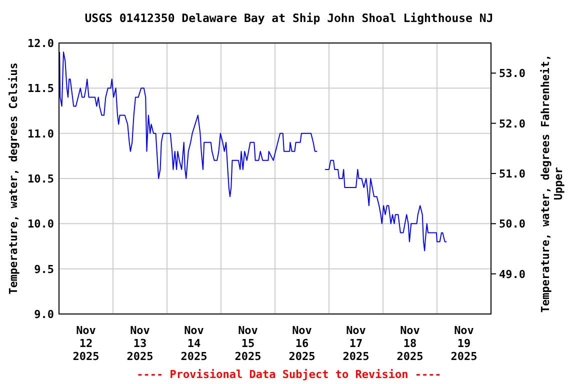 Image resolution: width=576 pixels, height=384 pixels. I want to click on y-tick-label: 10.0, so click(41, 224).